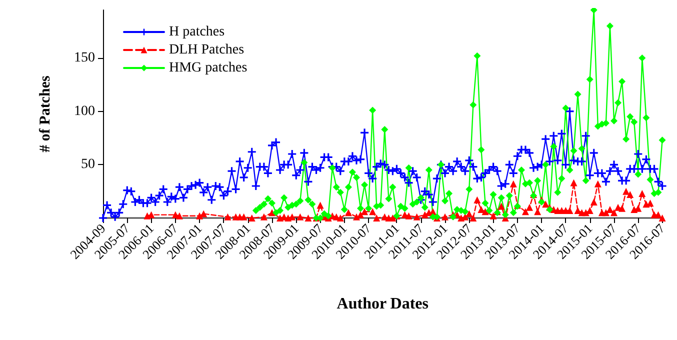 This screenshot has width=677, height=340. I want to click on x-axis-title: Author Dates, so click(382, 304).